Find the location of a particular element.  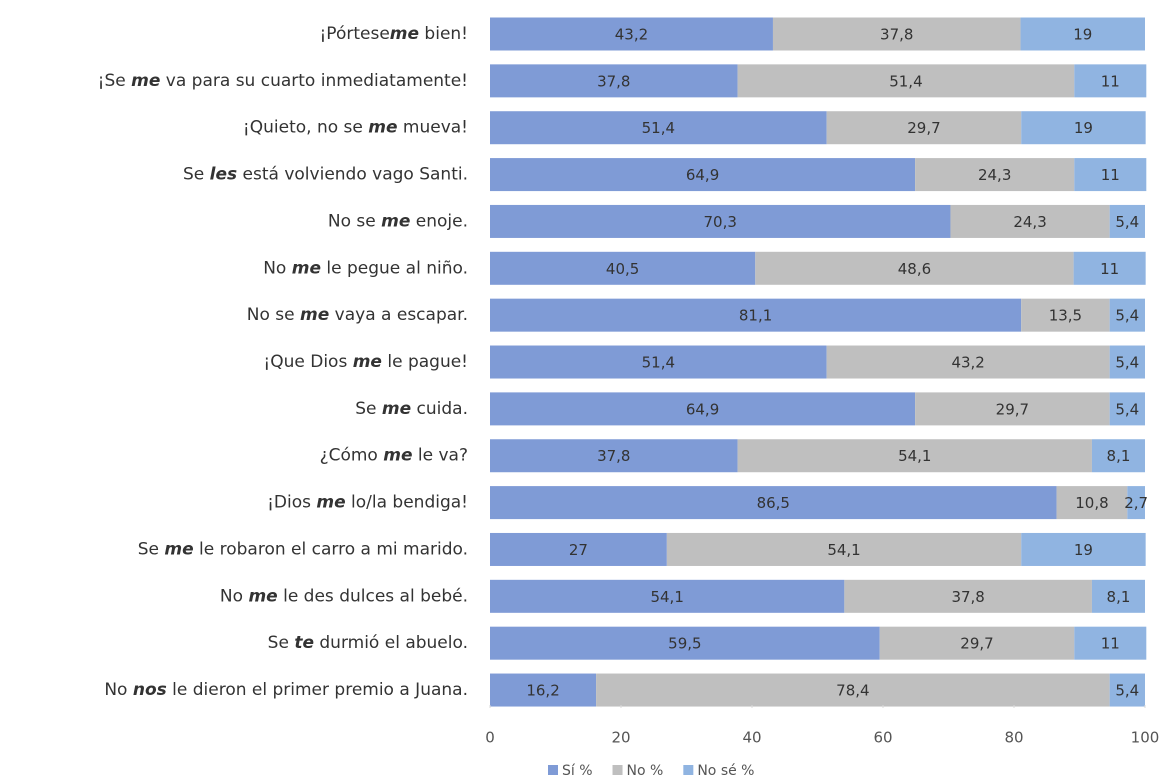

category-label: Se me cuida. is located at coordinates (411, 409).